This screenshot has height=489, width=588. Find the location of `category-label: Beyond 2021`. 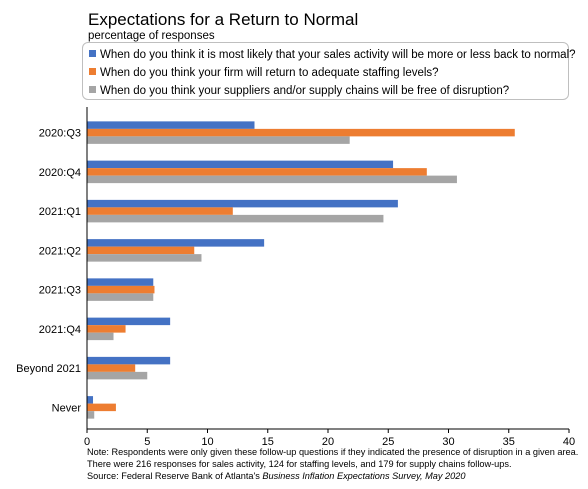

category-label: Beyond 2021 is located at coordinates (48, 369).